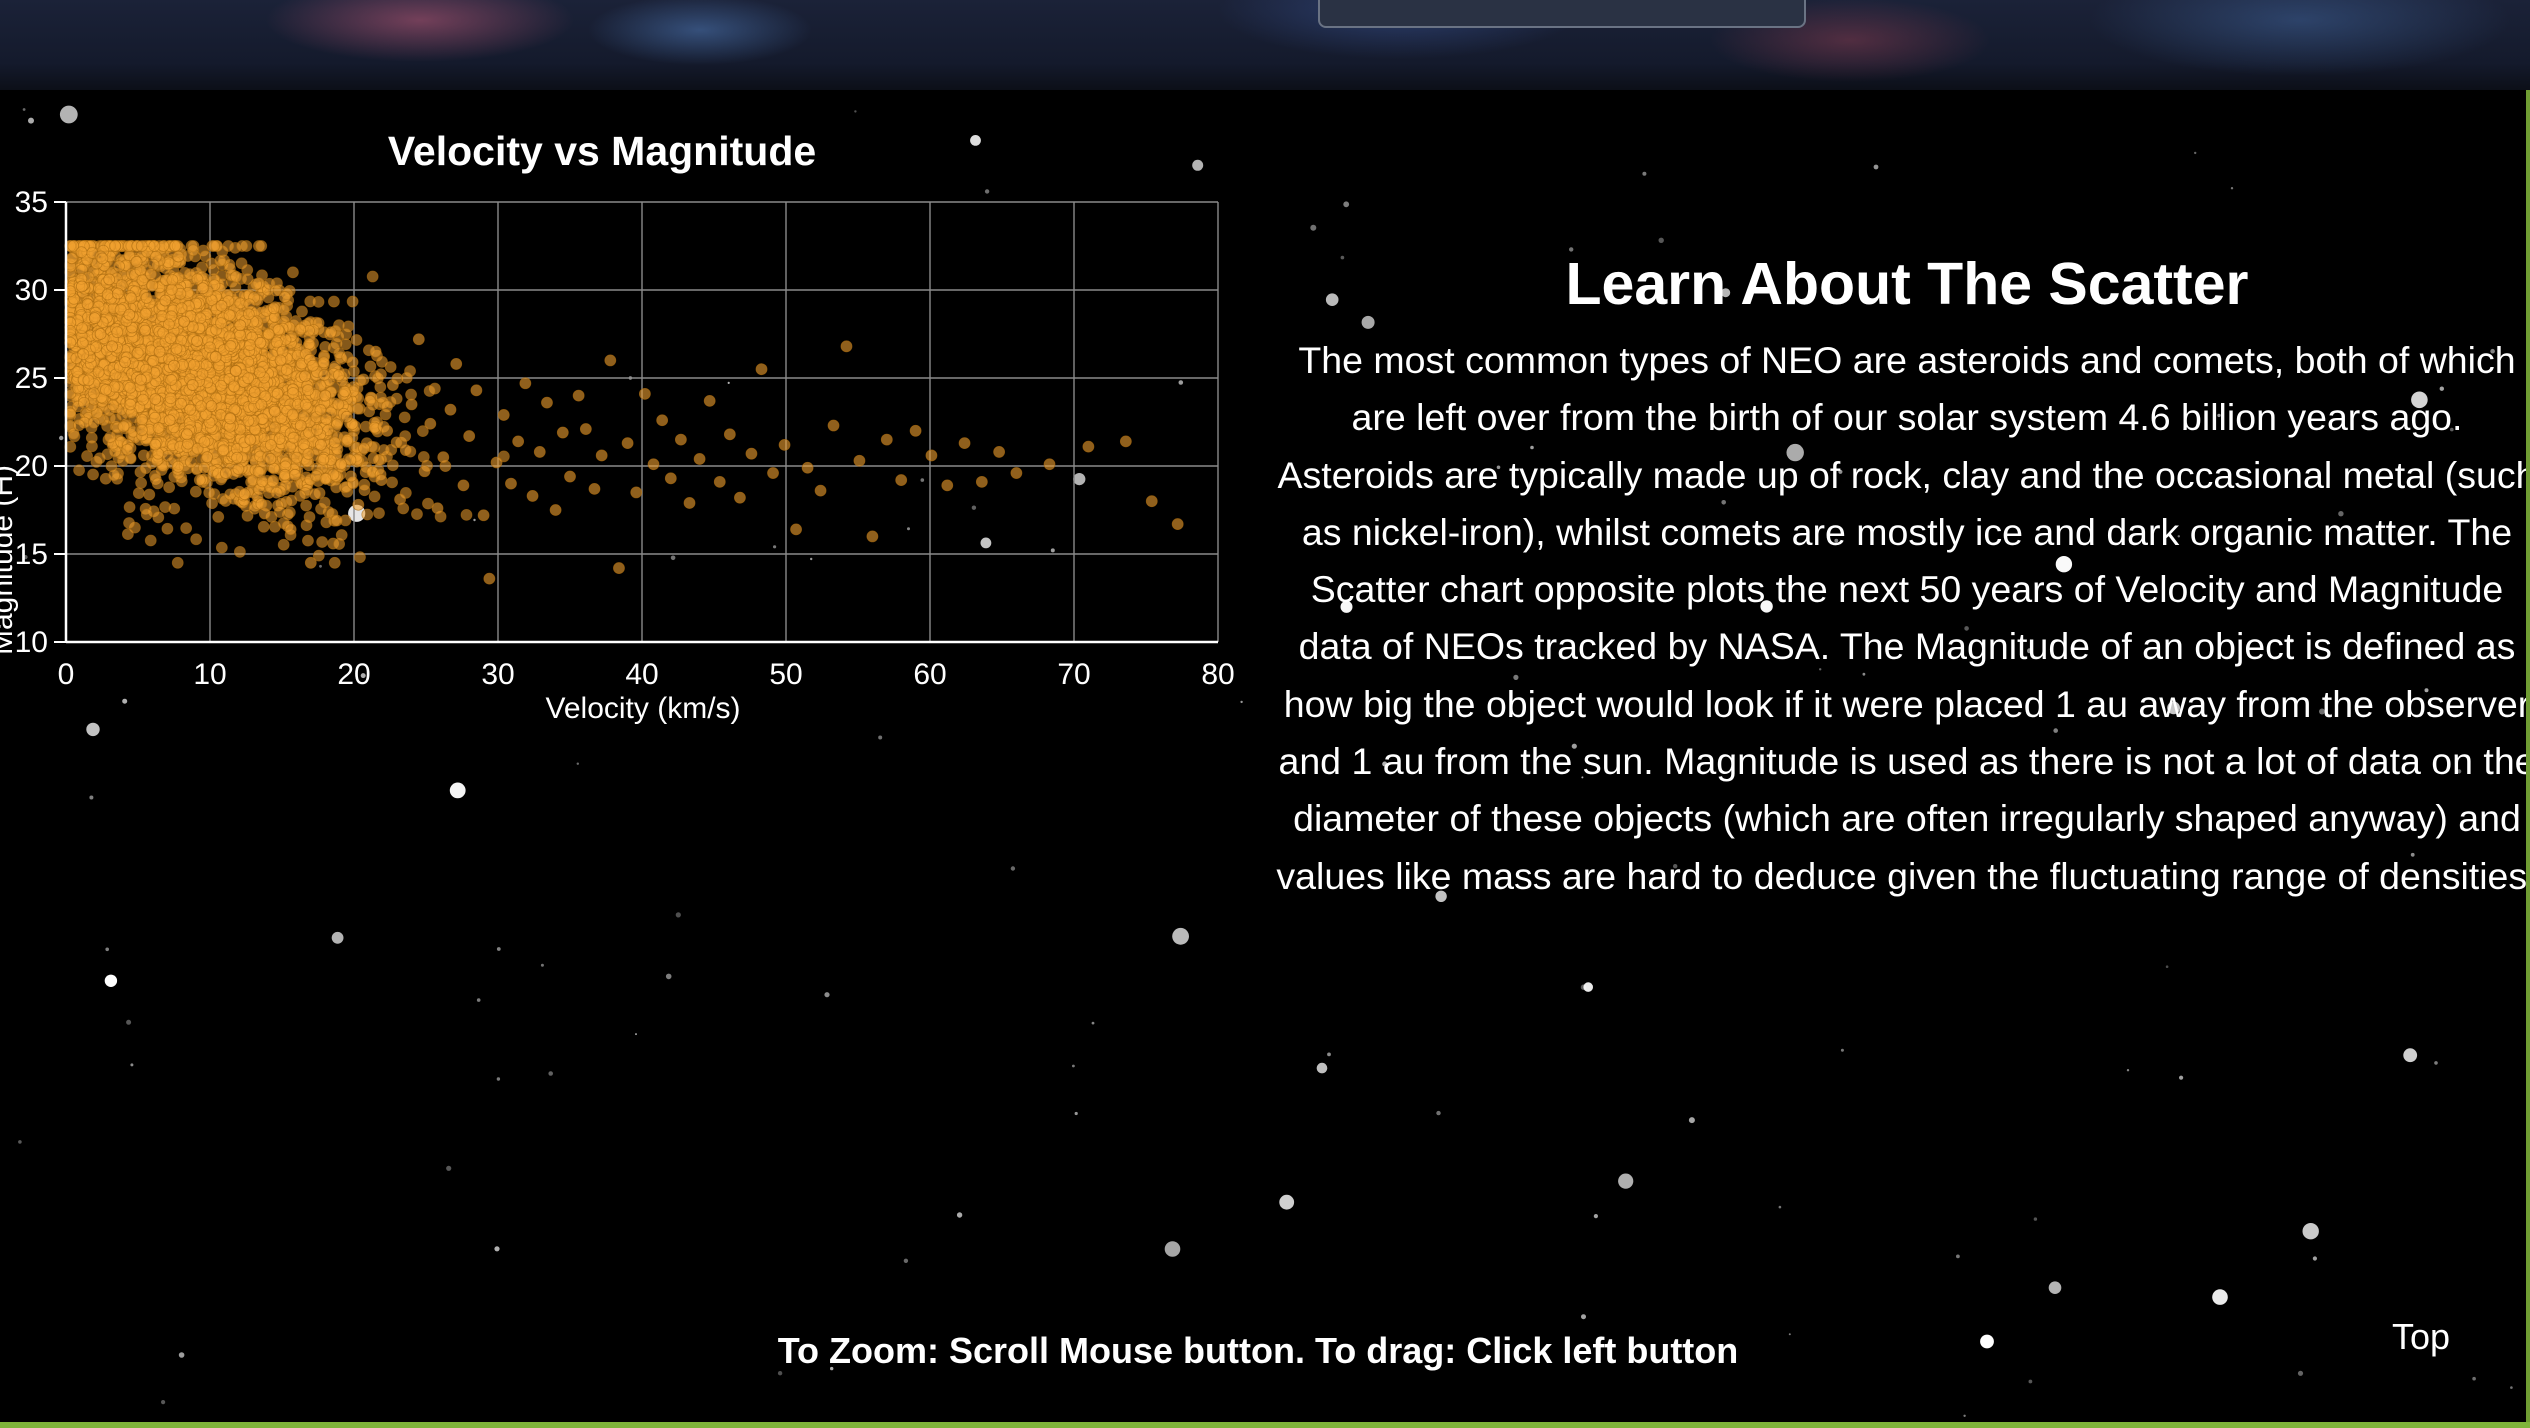 Image resolution: width=2530 pixels, height=1428 pixels. Describe the element at coordinates (1217, 674) in the screenshot. I see `x-tick-label: 80` at that location.